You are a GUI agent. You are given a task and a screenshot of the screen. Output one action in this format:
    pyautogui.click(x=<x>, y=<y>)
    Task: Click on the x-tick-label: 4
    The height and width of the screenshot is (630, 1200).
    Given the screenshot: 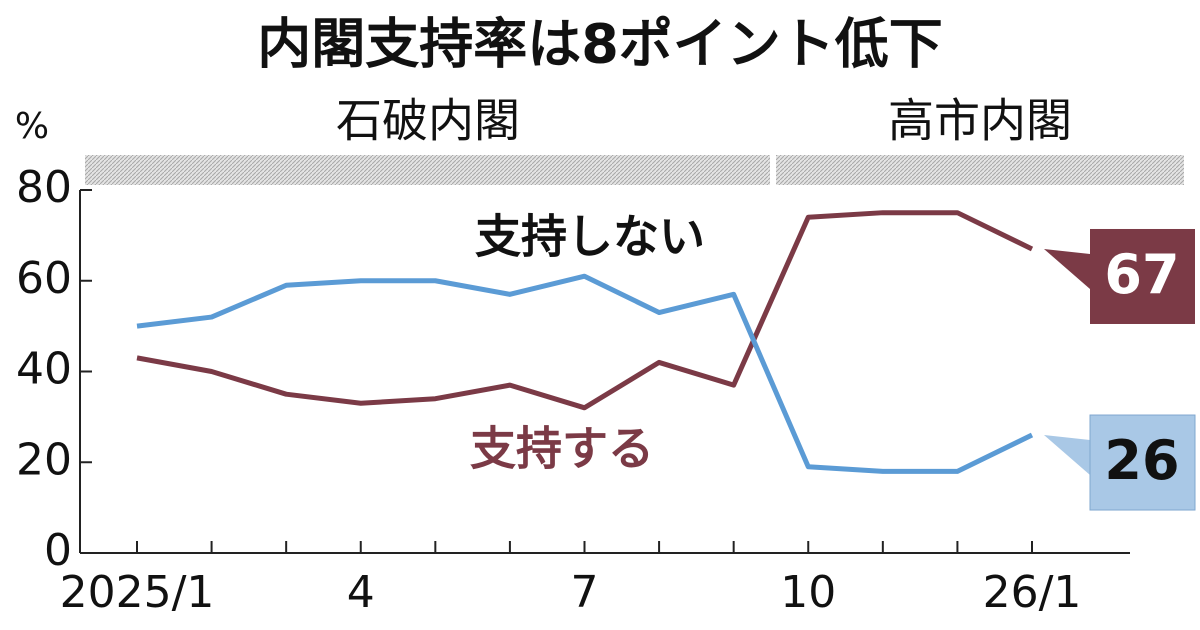 What is the action you would take?
    pyautogui.click(x=361, y=592)
    